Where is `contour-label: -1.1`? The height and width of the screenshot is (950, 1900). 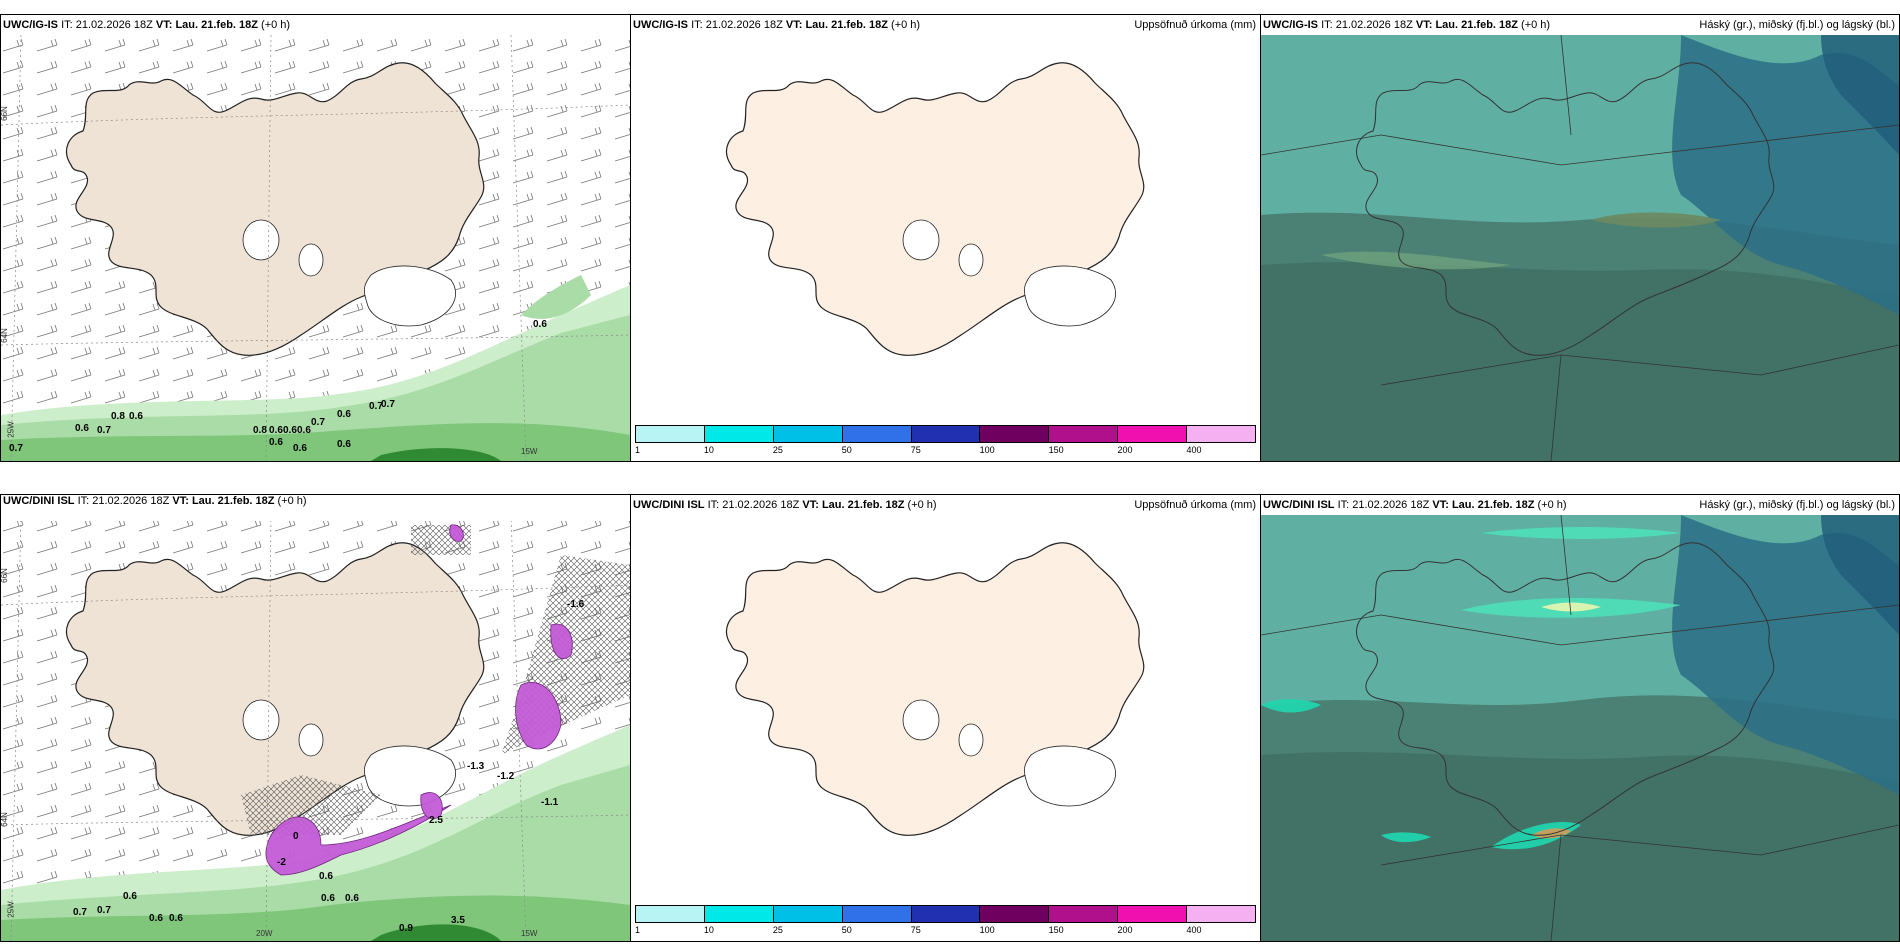
contour-label: -1.1 is located at coordinates (550, 802).